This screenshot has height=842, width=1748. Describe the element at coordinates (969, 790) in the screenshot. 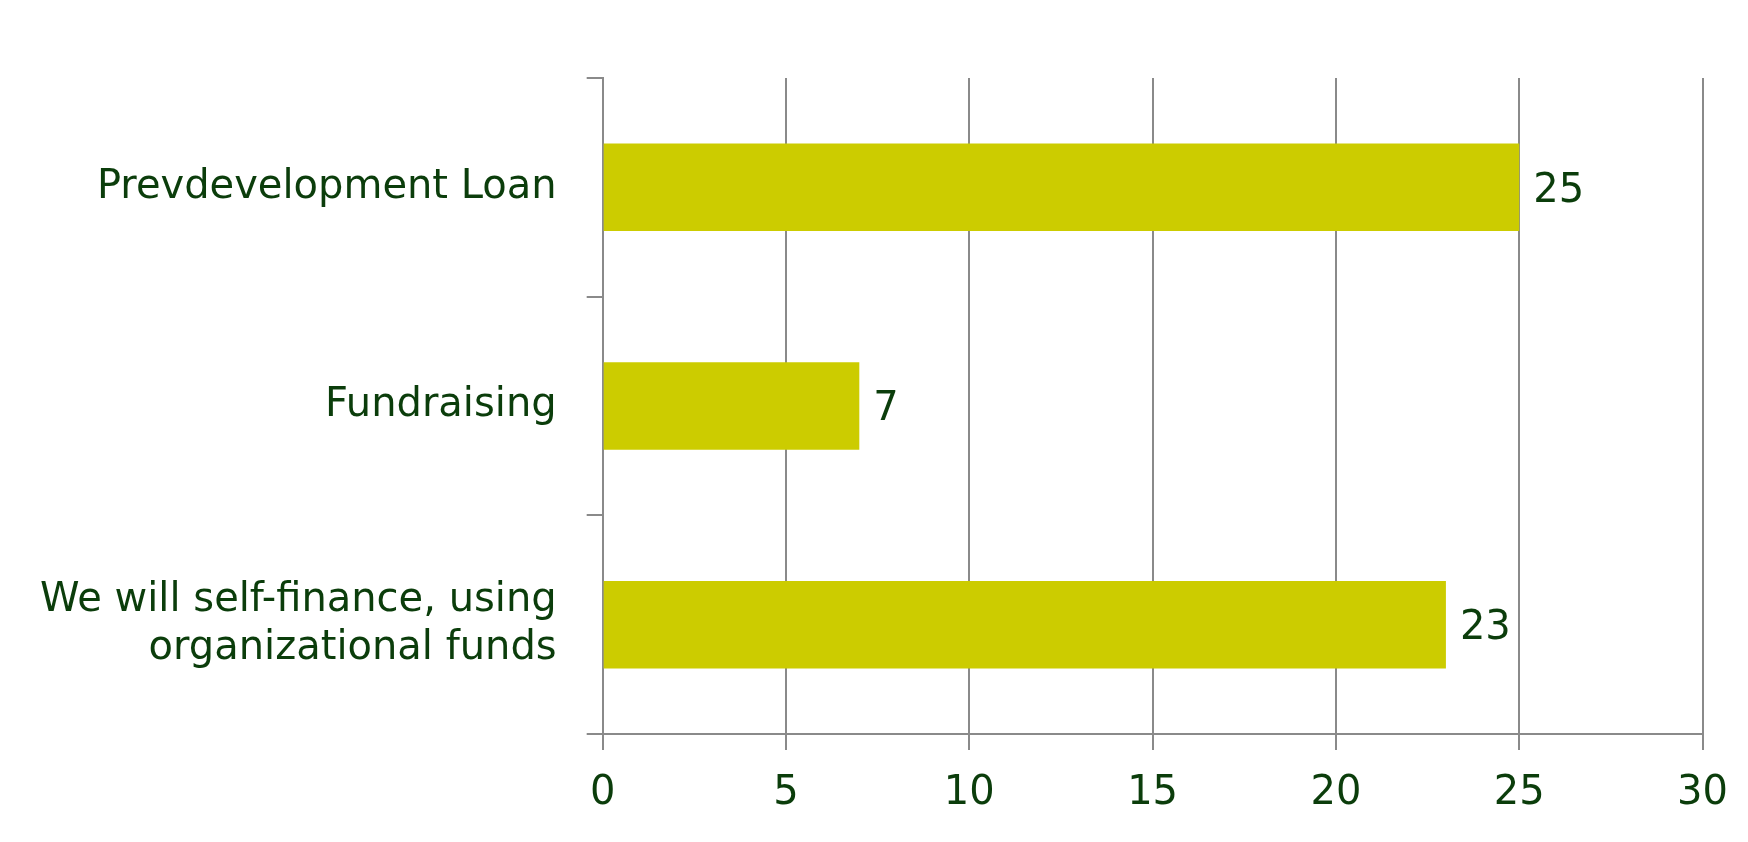

I see `x-tick-label: 10` at that location.